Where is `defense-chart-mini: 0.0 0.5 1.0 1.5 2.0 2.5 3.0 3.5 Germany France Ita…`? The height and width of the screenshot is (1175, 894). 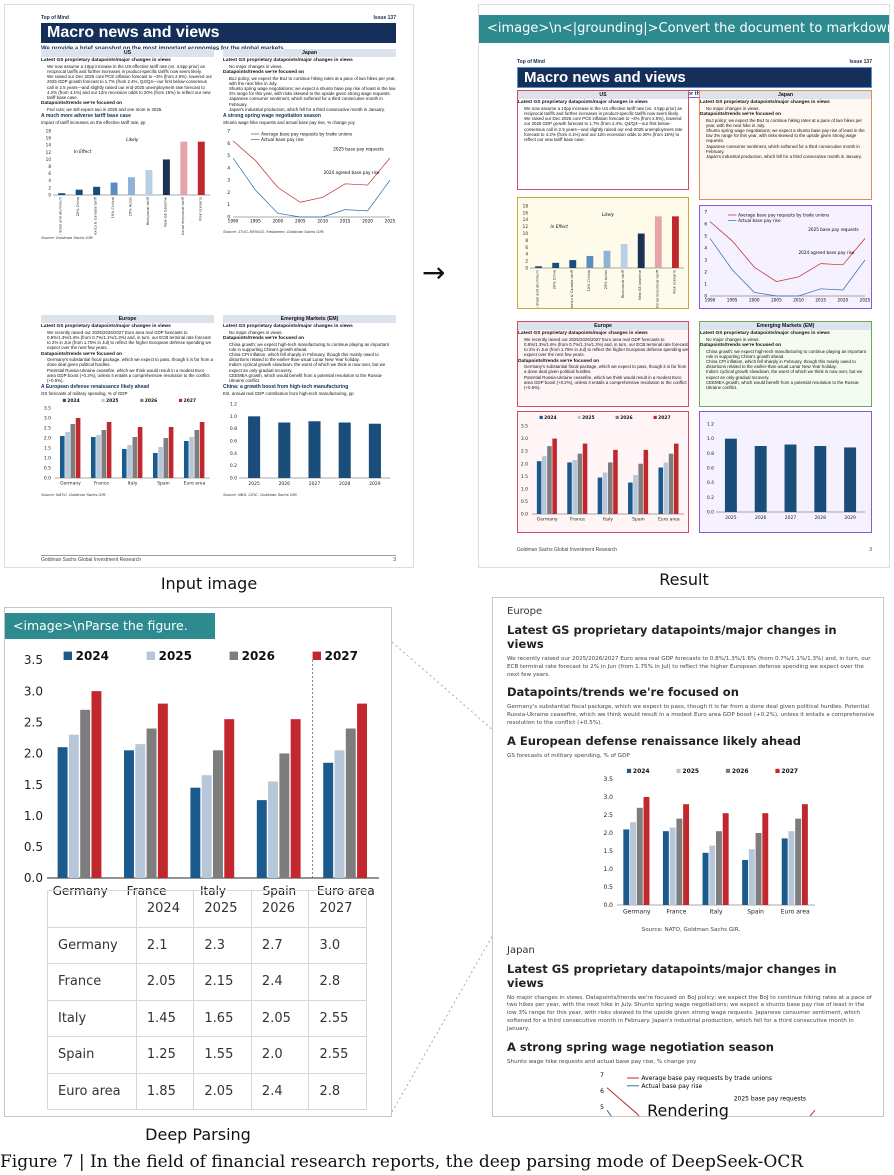
defense-chart-mini: 0.0 0.5 1.0 1.5 2.0 2.5 3.0 3.5 Germany France Ita… is located at coordinates (127, 442).